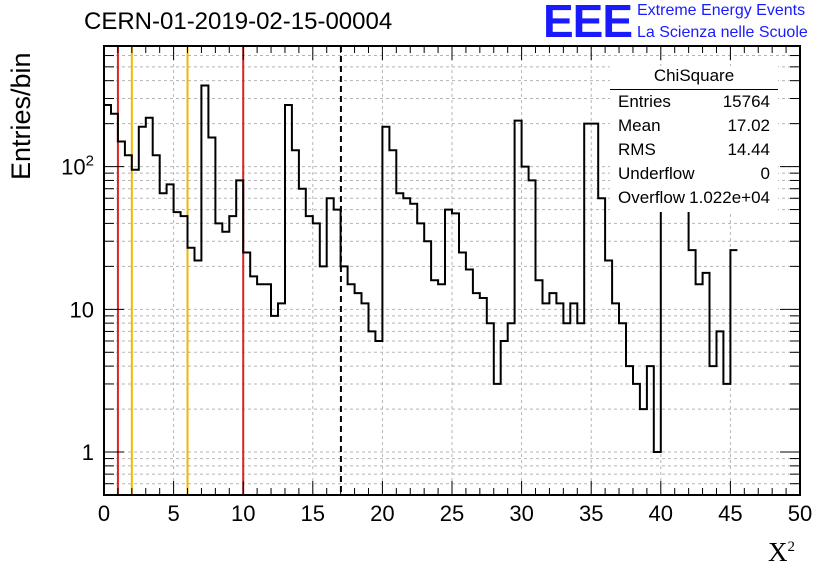 The height and width of the screenshot is (572, 836). Describe the element at coordinates (800, 513) in the screenshot. I see `x-tick-label: 50` at that location.